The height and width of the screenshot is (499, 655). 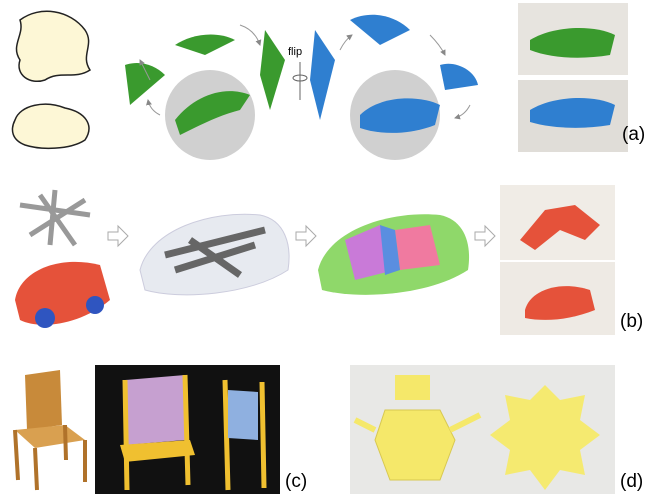 What do you see at coordinates (295, 52) in the screenshot?
I see `flip-label: flip` at bounding box center [295, 52].